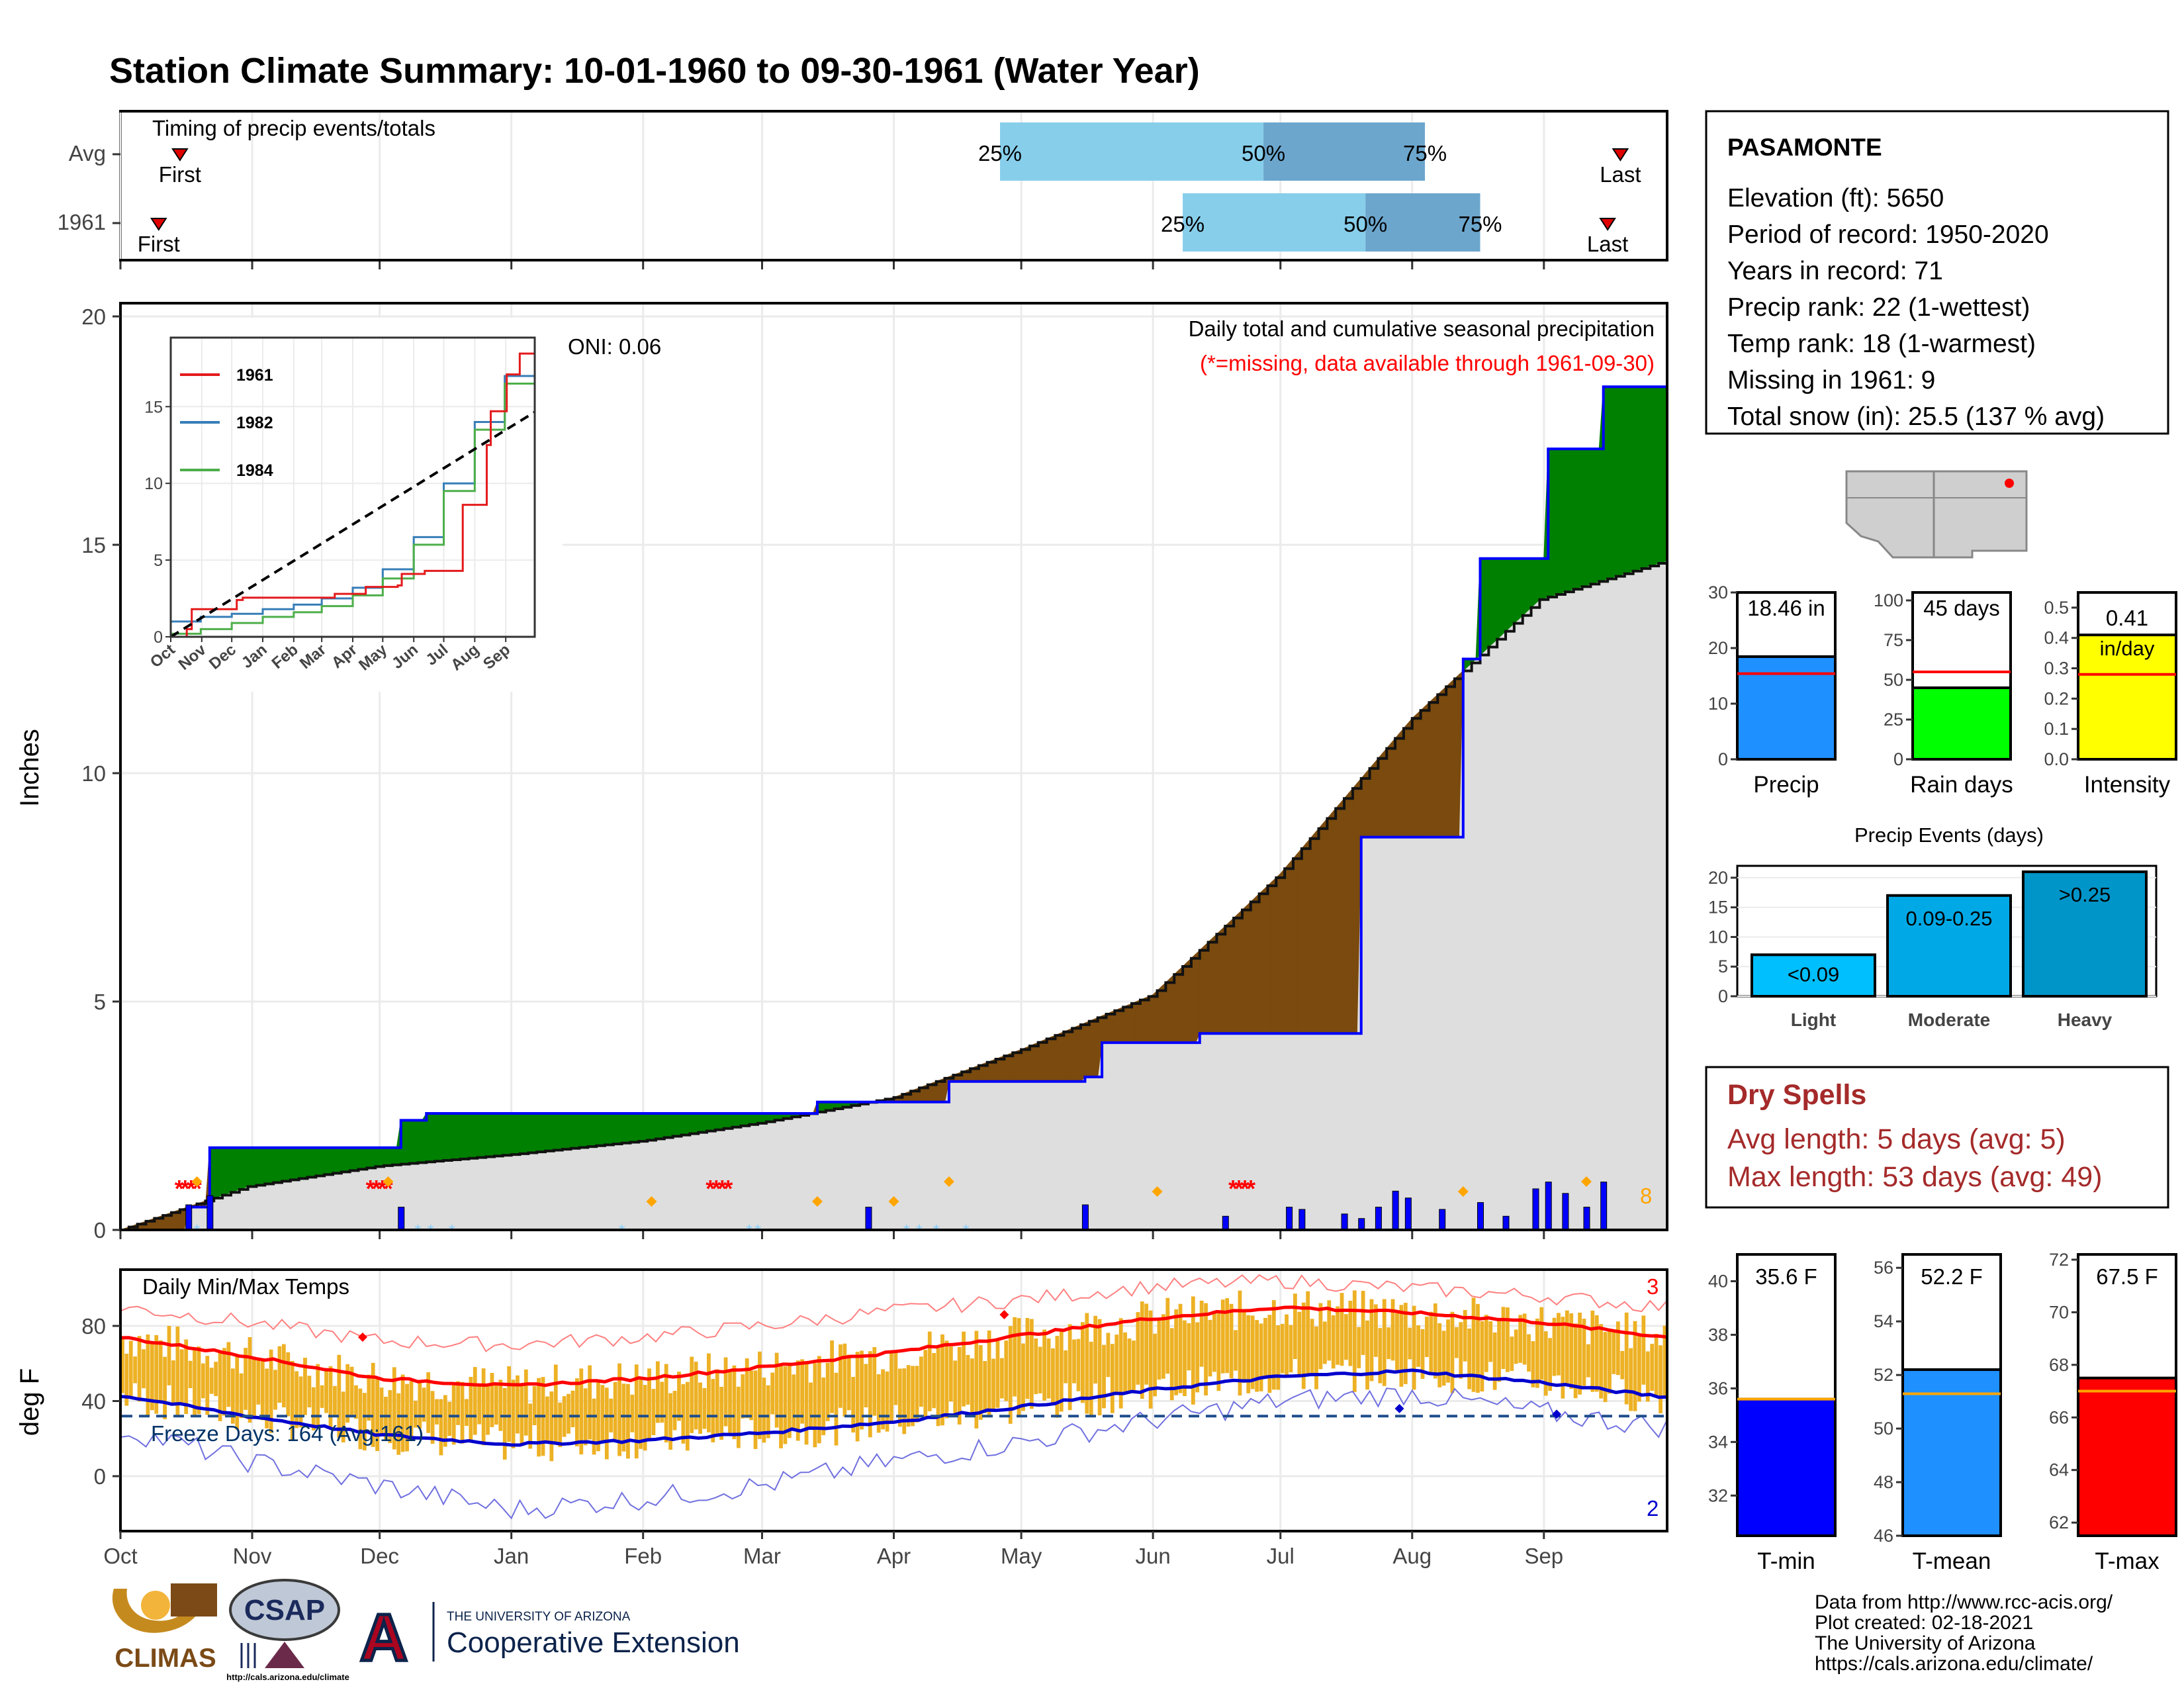 The width and height of the screenshot is (2184, 1688). What do you see at coordinates (762, 1556) in the screenshot?
I see `month-label: Mar` at bounding box center [762, 1556].